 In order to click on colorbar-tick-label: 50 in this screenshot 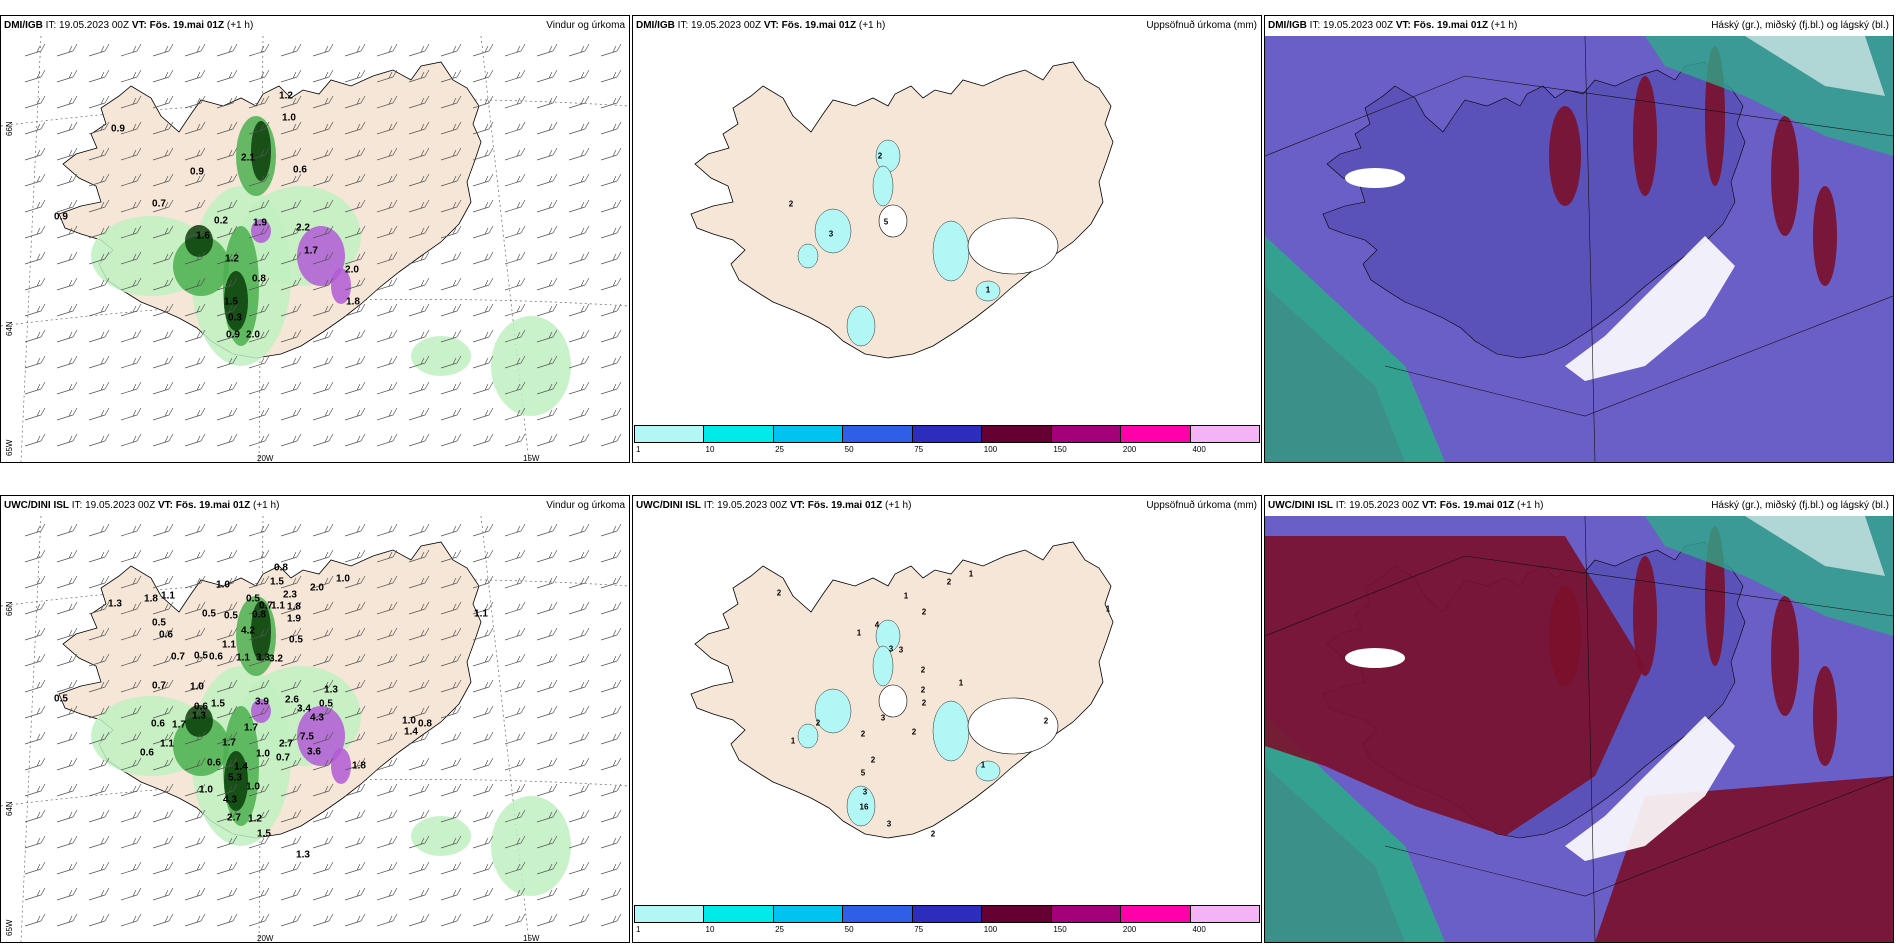, I will do `click(849, 449)`.